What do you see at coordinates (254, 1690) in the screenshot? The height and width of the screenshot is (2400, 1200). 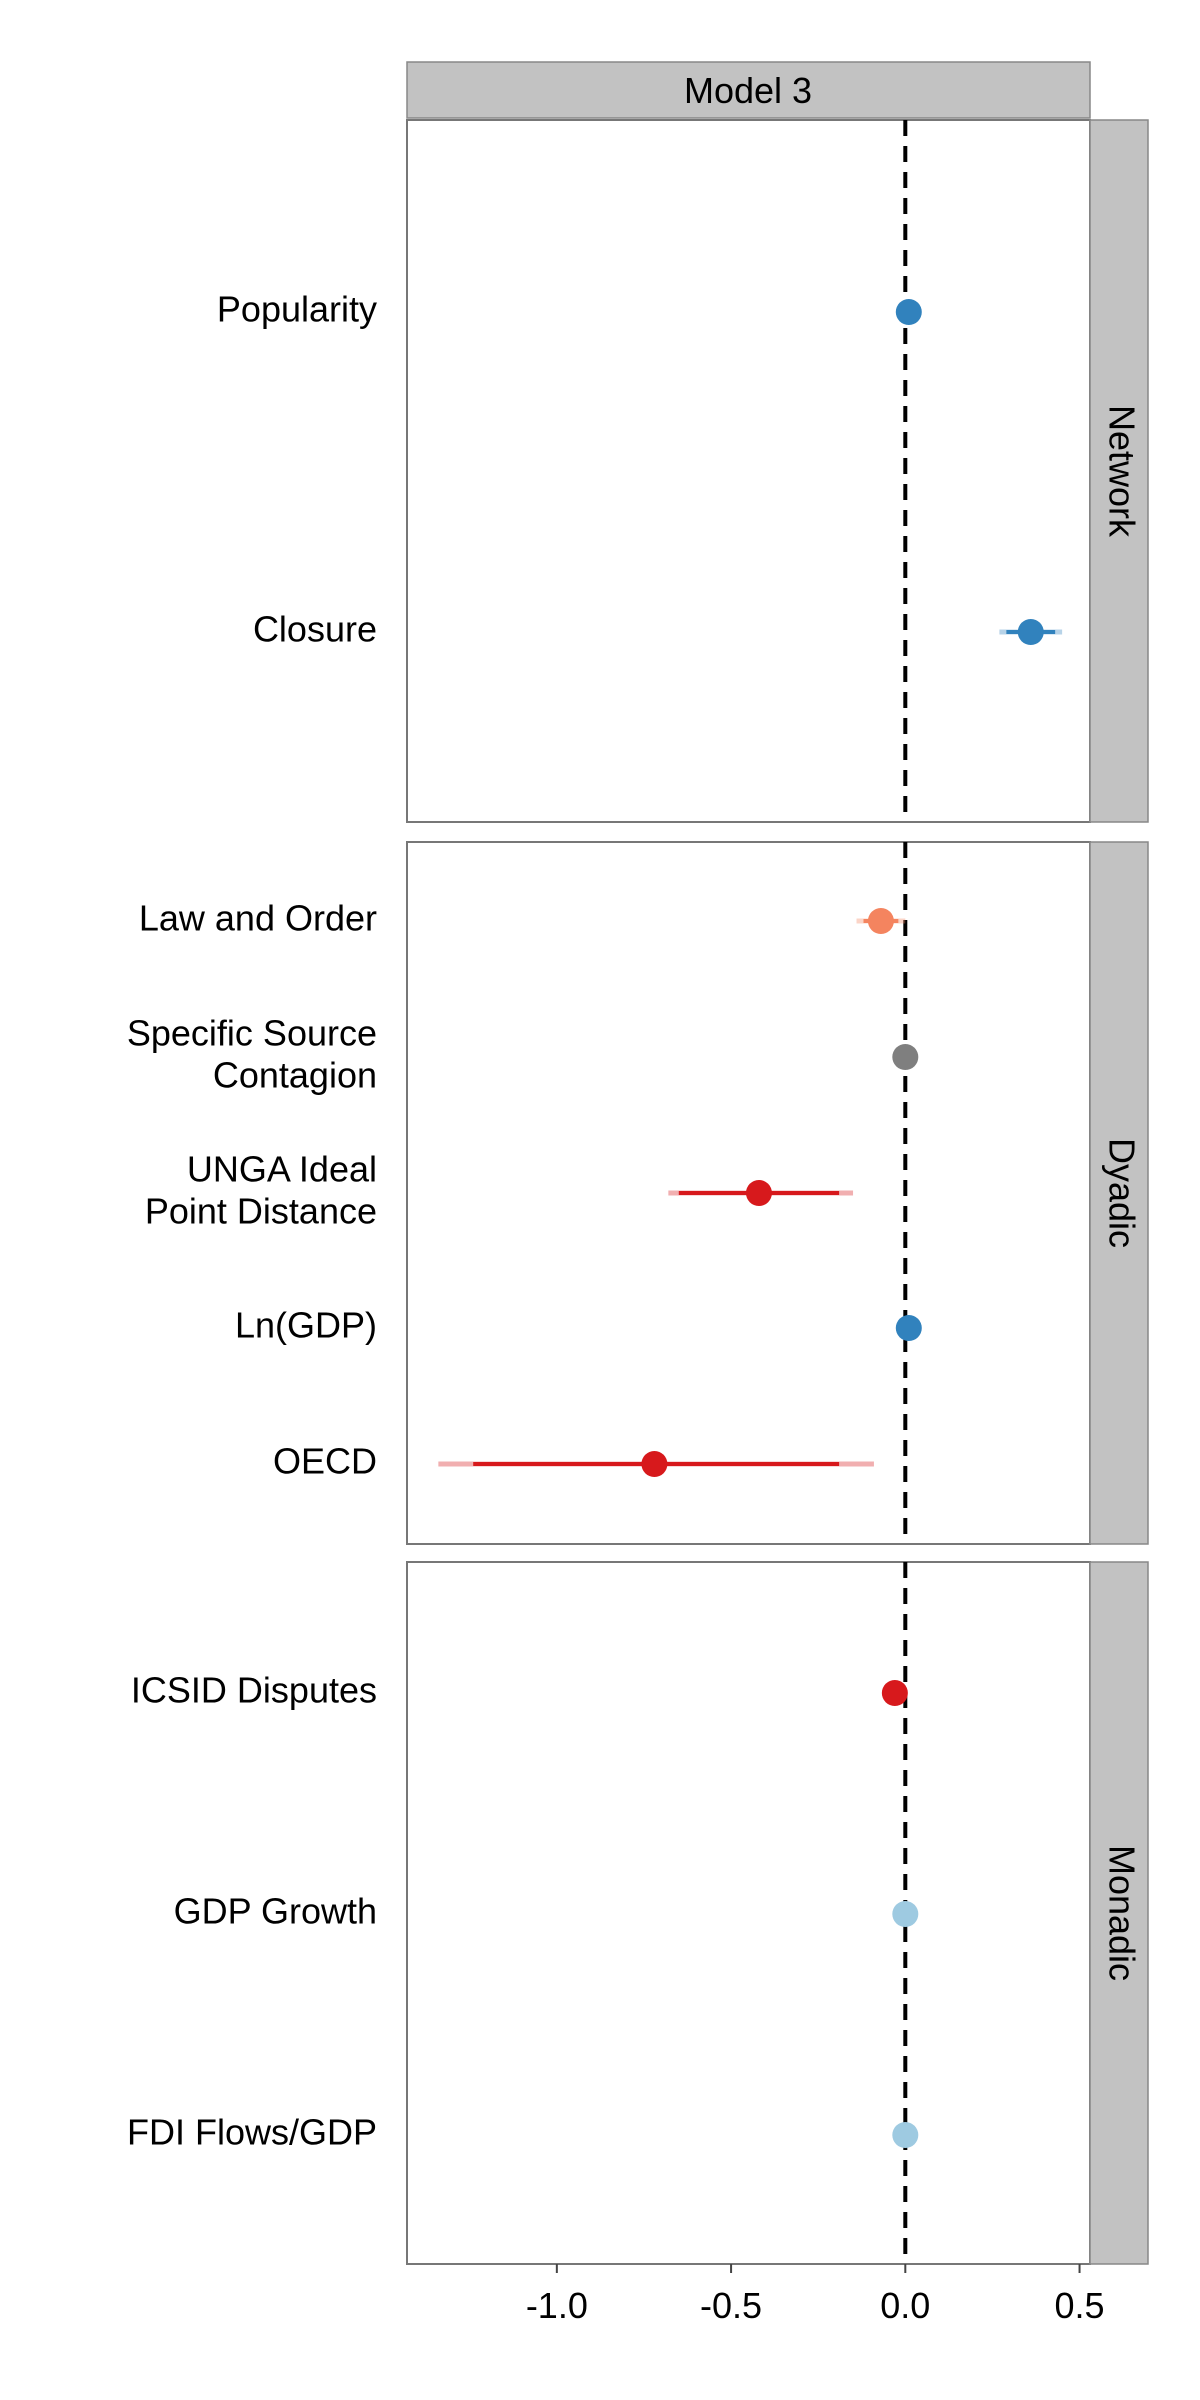 I see `y-tick-label: ICSID Disputes` at bounding box center [254, 1690].